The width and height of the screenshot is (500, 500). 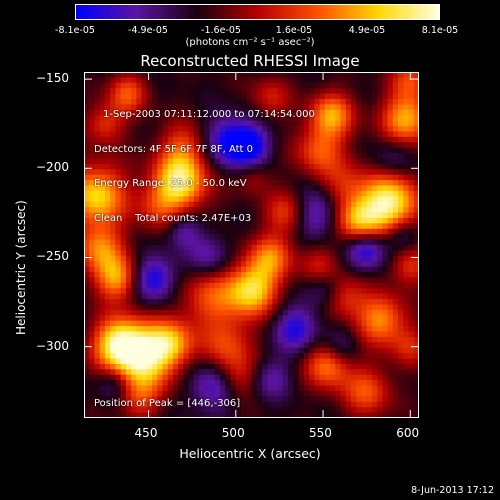 I want to click on x-tick-label: 550, so click(x=320, y=433).